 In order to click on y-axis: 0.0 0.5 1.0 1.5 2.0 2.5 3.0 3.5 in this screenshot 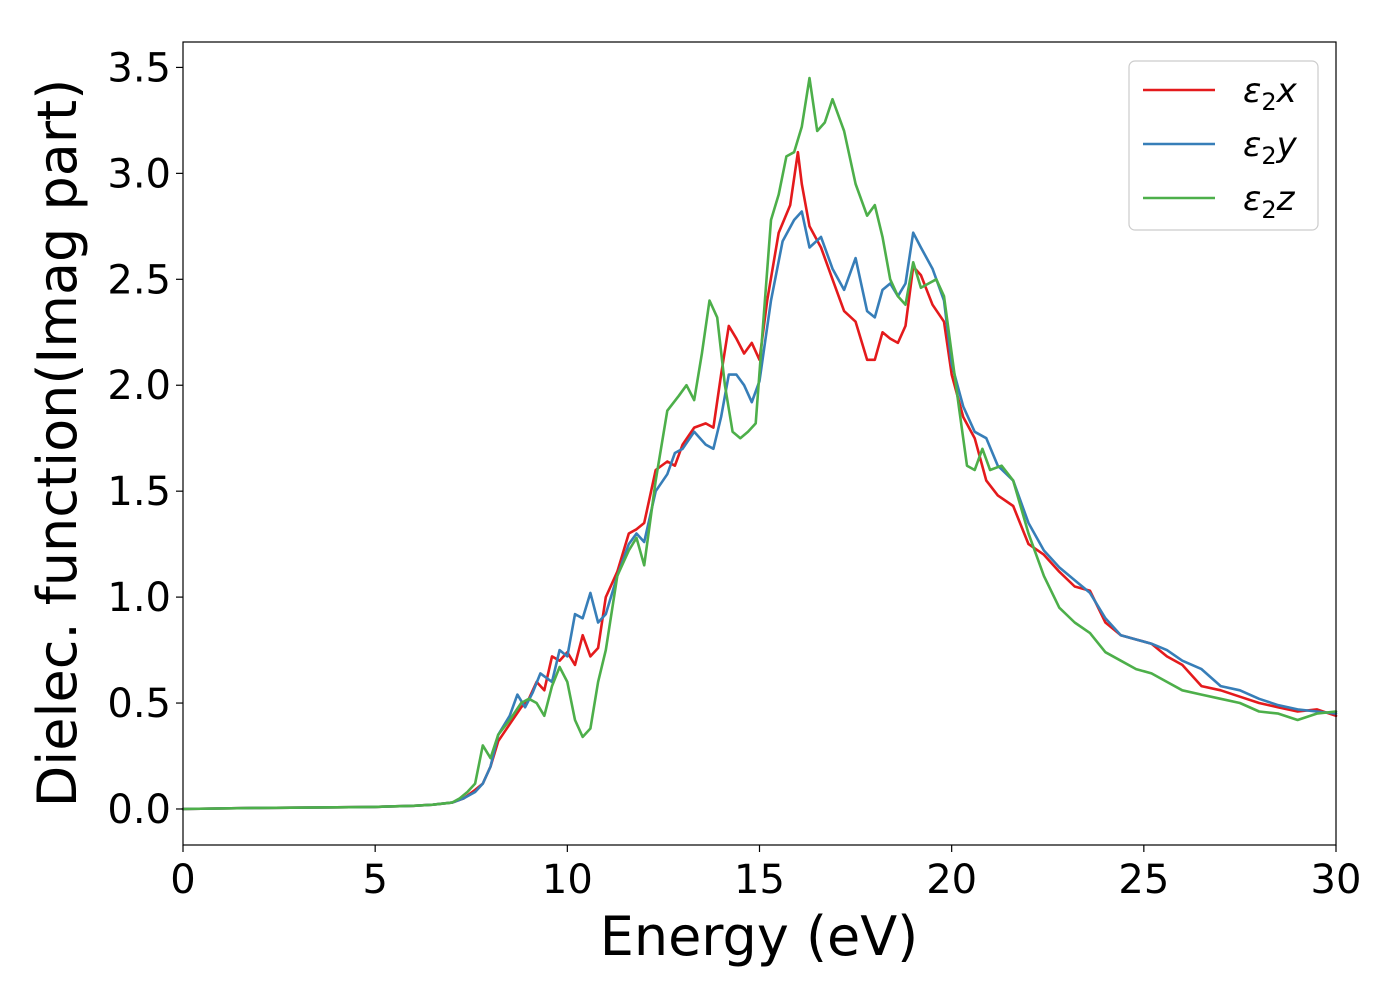, I will do `click(145, 439)`.